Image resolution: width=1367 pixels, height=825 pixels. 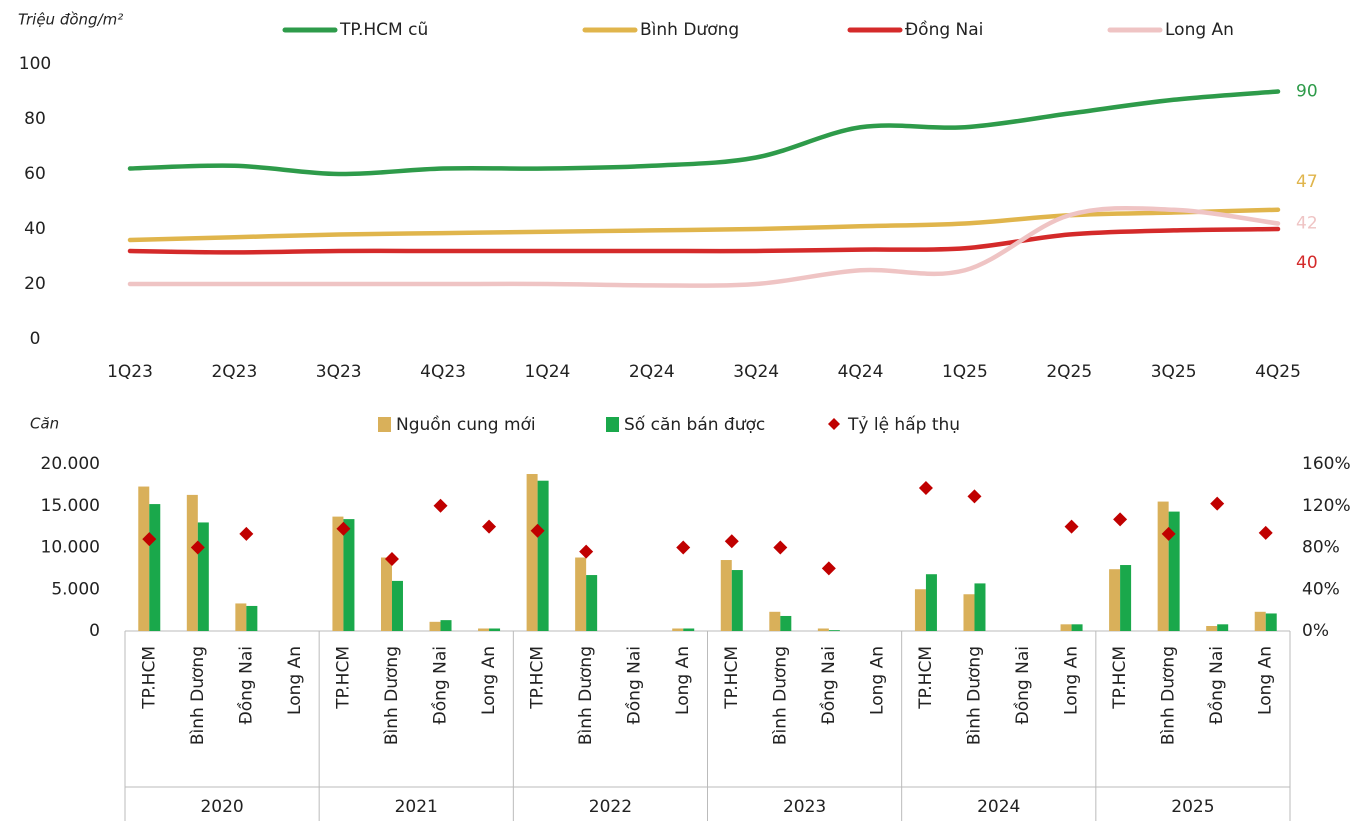 What do you see at coordinates (1199, 30) in the screenshot?
I see `legend-label: Long An` at bounding box center [1199, 30].